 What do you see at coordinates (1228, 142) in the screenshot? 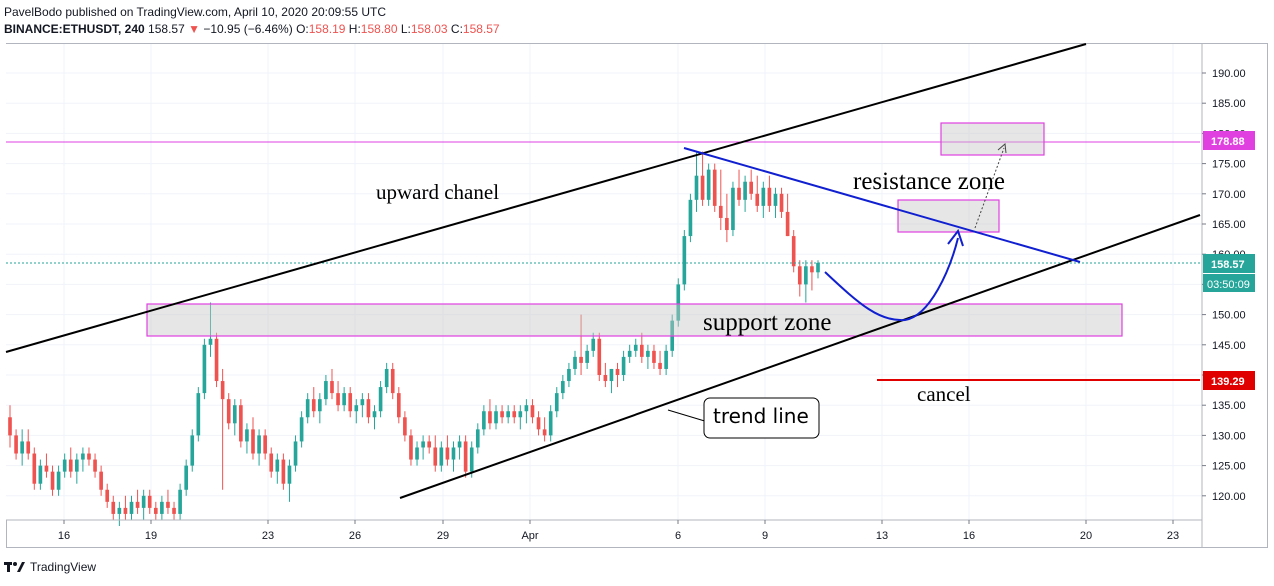
I see `resistance-level-badge-text: 178.88` at bounding box center [1228, 142].